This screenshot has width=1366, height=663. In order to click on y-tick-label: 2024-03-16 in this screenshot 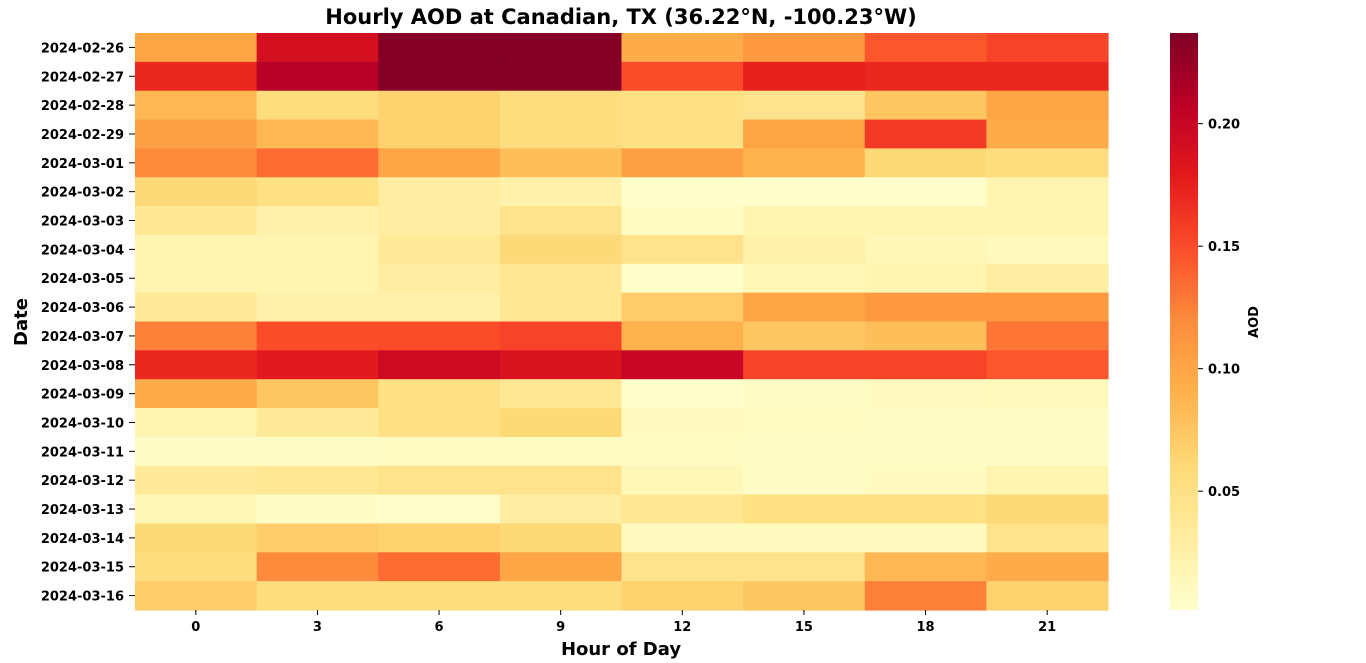, I will do `click(82, 597)`.